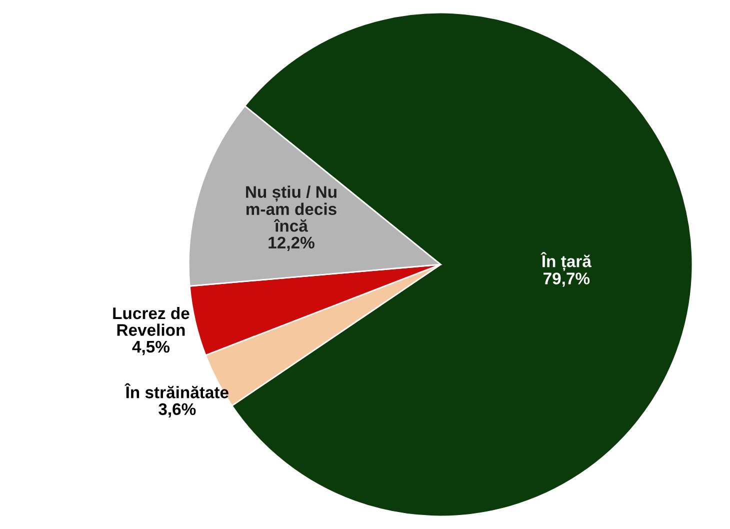 This screenshot has width=730, height=529. I want to click on data-label: 79,7%, so click(566, 279).